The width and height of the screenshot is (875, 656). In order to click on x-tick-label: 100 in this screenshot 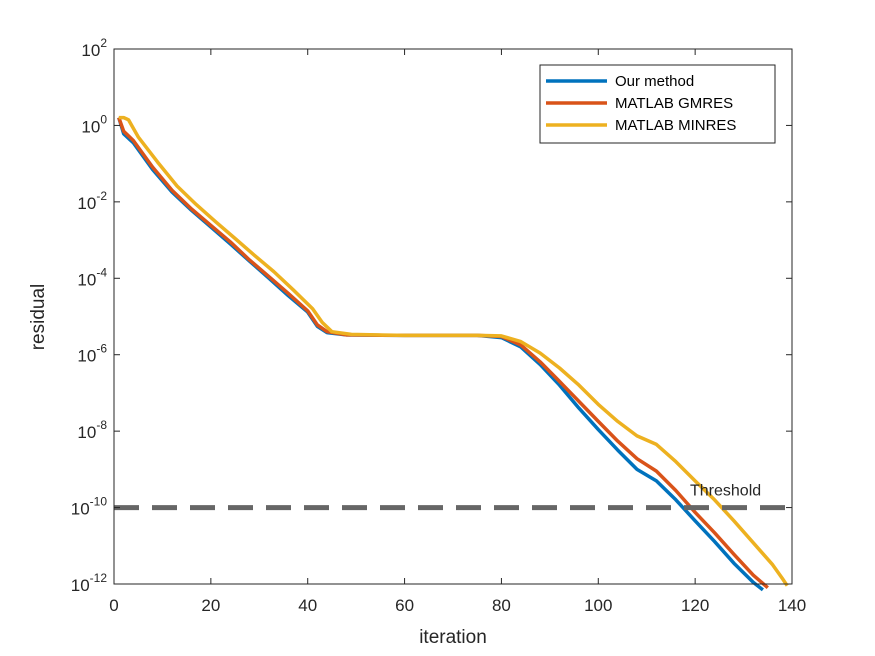, I will do `click(598, 605)`.